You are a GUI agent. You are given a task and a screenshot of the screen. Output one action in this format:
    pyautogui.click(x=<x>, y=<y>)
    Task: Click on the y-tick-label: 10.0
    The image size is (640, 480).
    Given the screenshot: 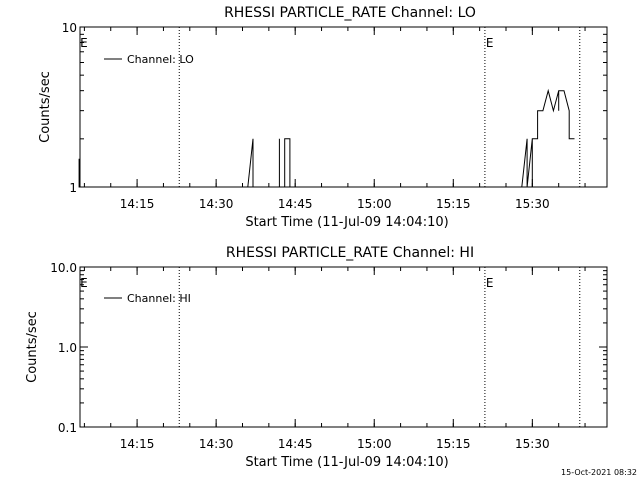 What is the action you would take?
    pyautogui.click(x=63, y=268)
    